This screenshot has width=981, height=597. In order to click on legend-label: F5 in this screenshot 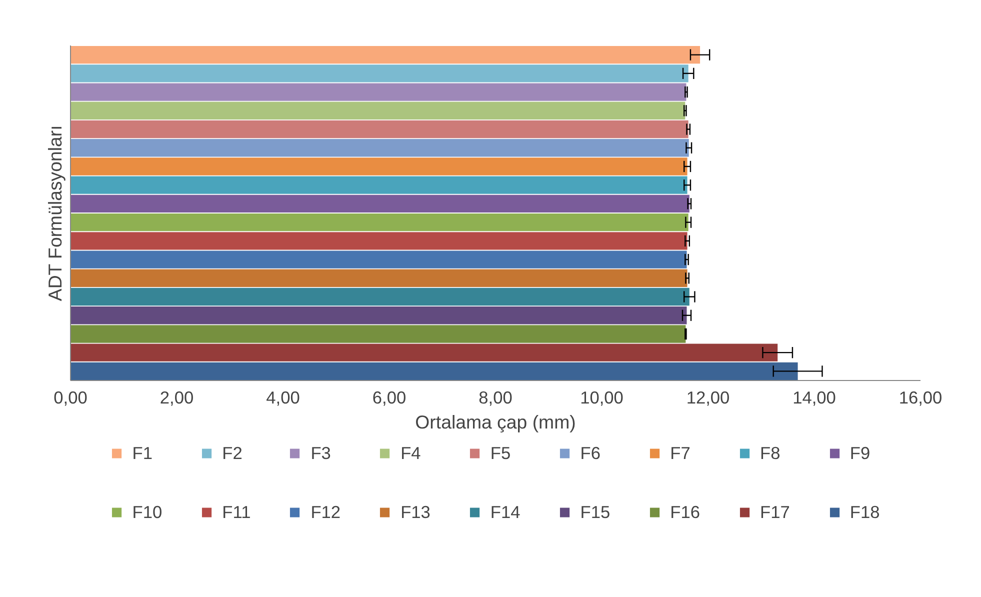, I will do `click(500, 453)`.